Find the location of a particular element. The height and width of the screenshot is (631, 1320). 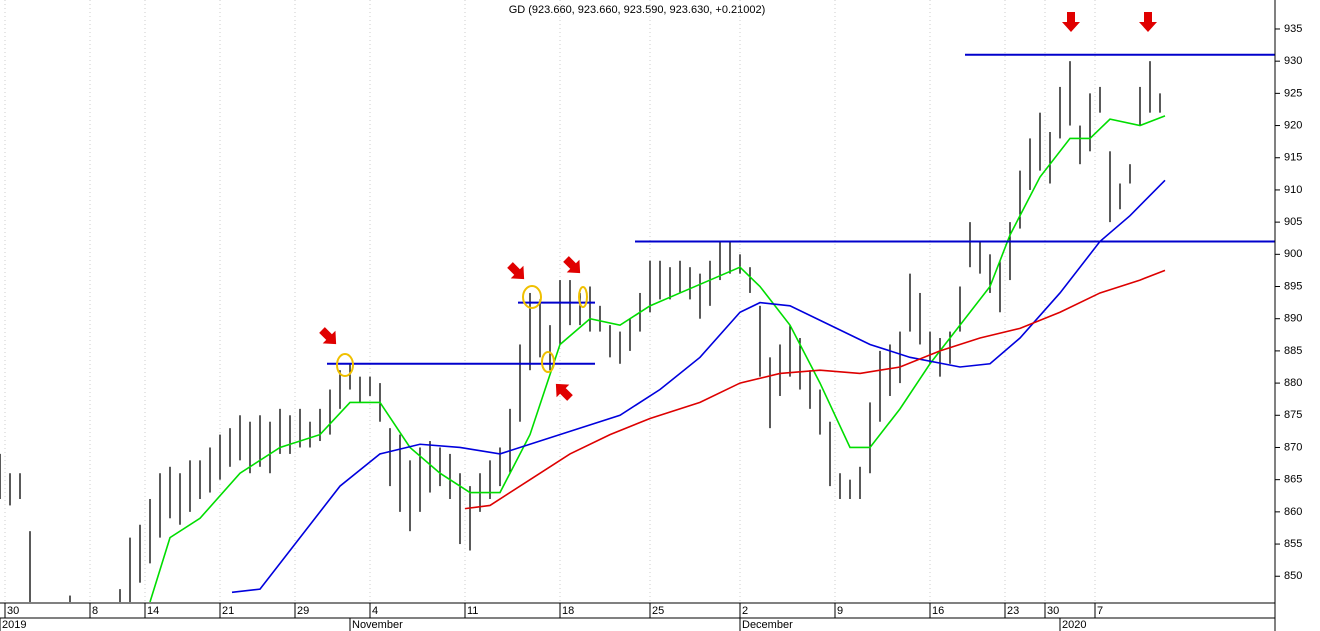

y-tick-label: 880 is located at coordinates (1293, 383).